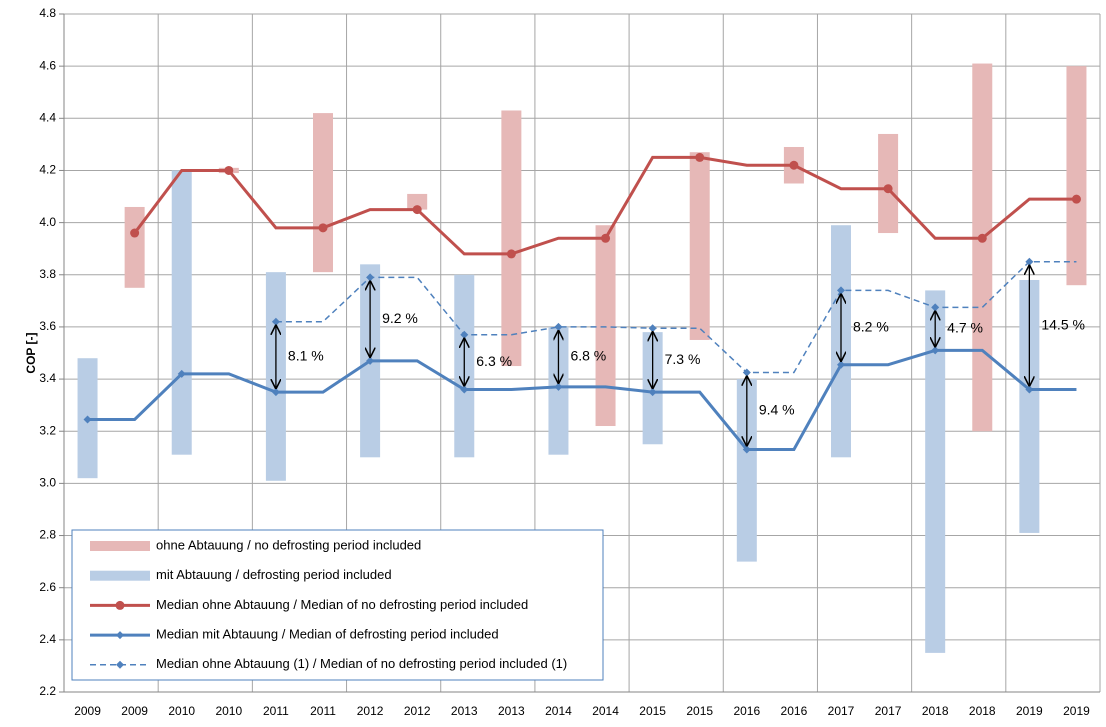 This screenshot has width=1106, height=727. What do you see at coordinates (683, 359) in the screenshot?
I see `annotation: 7.3 %` at bounding box center [683, 359].